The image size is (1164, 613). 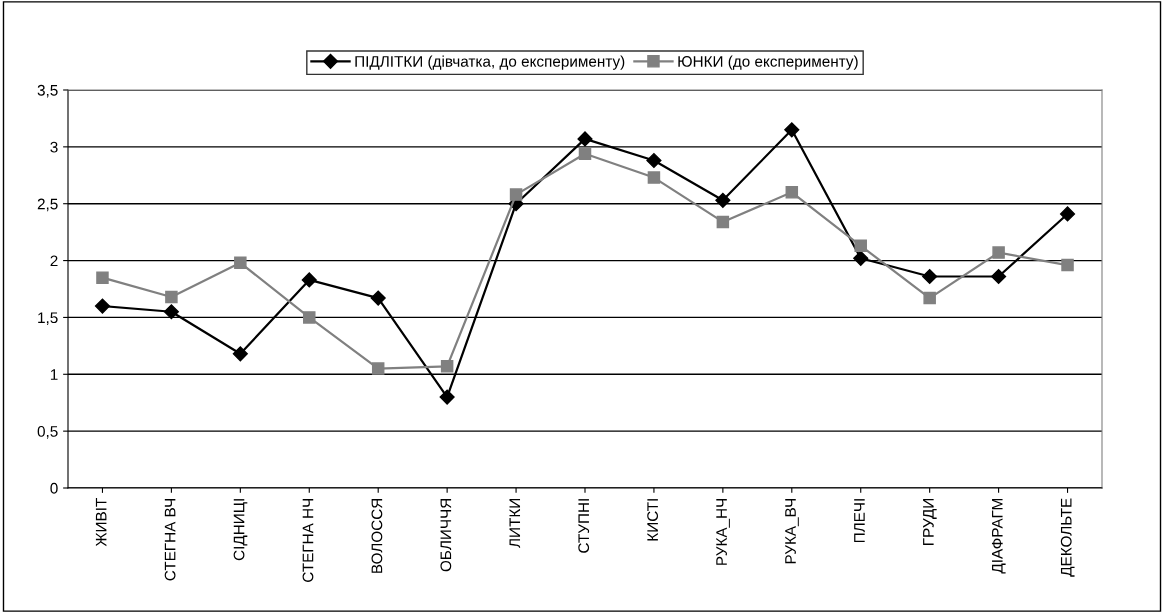 I want to click on y-tick-label: 3, so click(x=54, y=147).